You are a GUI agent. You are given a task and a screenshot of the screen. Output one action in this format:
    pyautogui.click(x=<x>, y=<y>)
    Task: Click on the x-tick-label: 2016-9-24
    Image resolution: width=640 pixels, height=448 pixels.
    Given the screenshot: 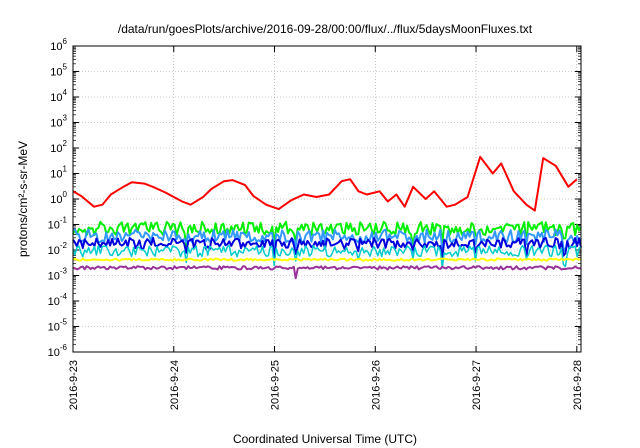 What is the action you would take?
    pyautogui.click(x=175, y=385)
    